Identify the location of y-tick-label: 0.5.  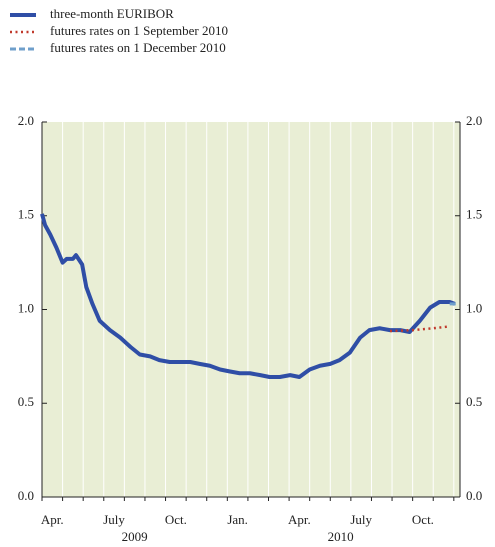
(26, 401).